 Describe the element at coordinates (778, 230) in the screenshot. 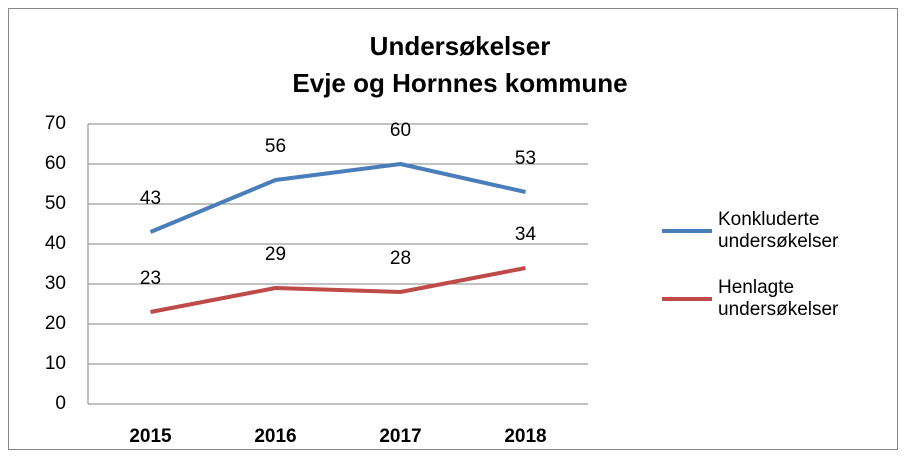

I see `legend-label: Konkluderte undersøkelser` at that location.